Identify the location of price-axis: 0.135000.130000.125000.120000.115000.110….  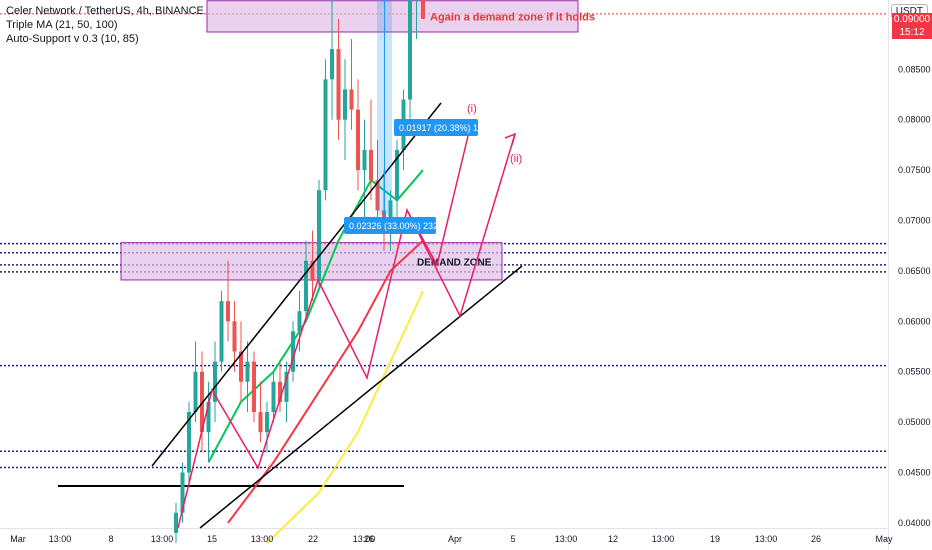
(914, 271).